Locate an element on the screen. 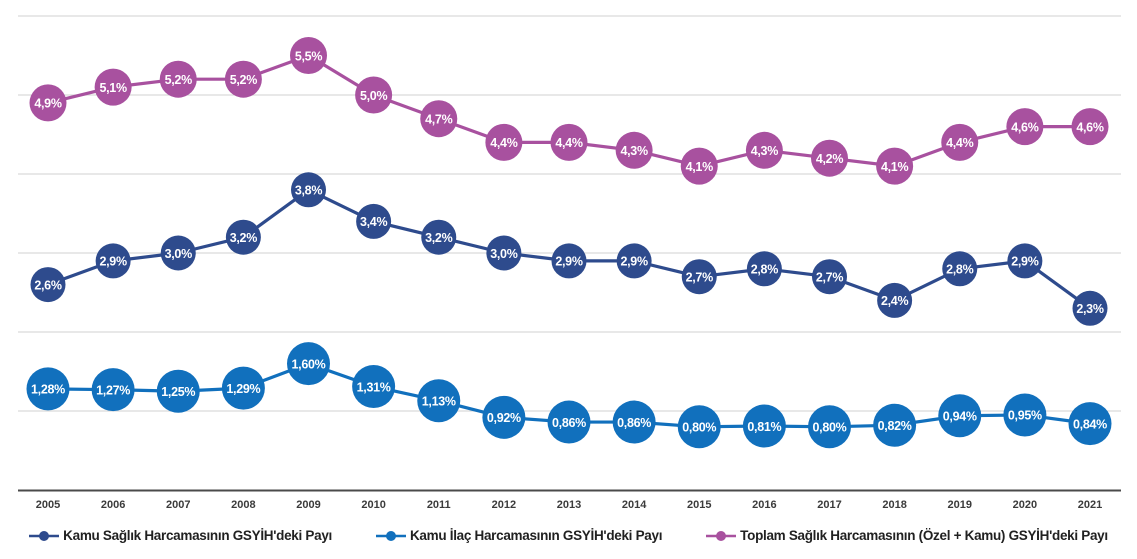 This screenshot has height=559, width=1137. data-point-label: 2,3% is located at coordinates (1089, 309).